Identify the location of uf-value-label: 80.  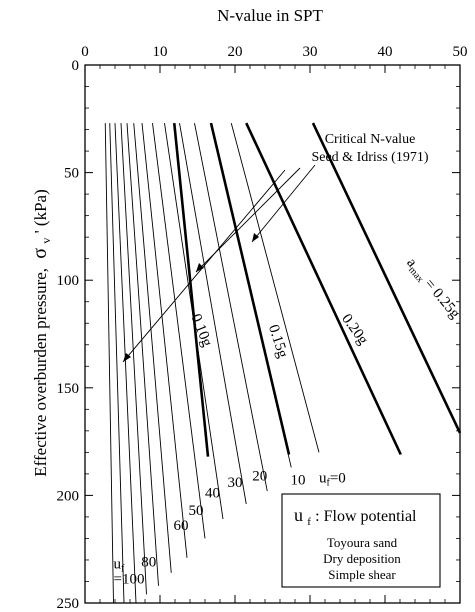
(148, 562).